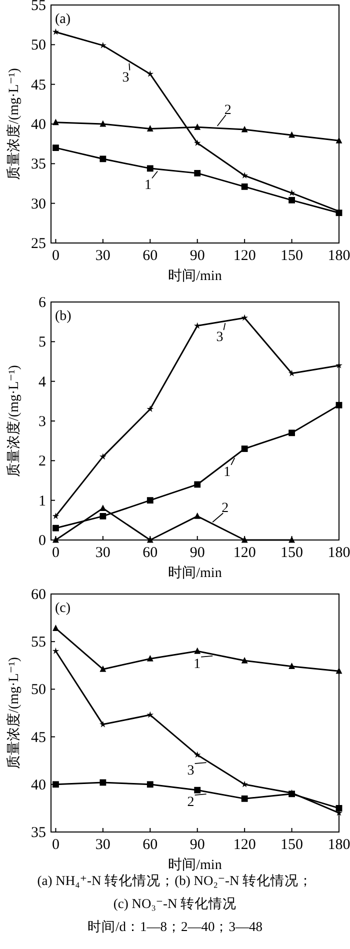 This screenshot has height=949, width=350. Describe the element at coordinates (42, 382) in the screenshot. I see `y-tick-label: 4` at that location.